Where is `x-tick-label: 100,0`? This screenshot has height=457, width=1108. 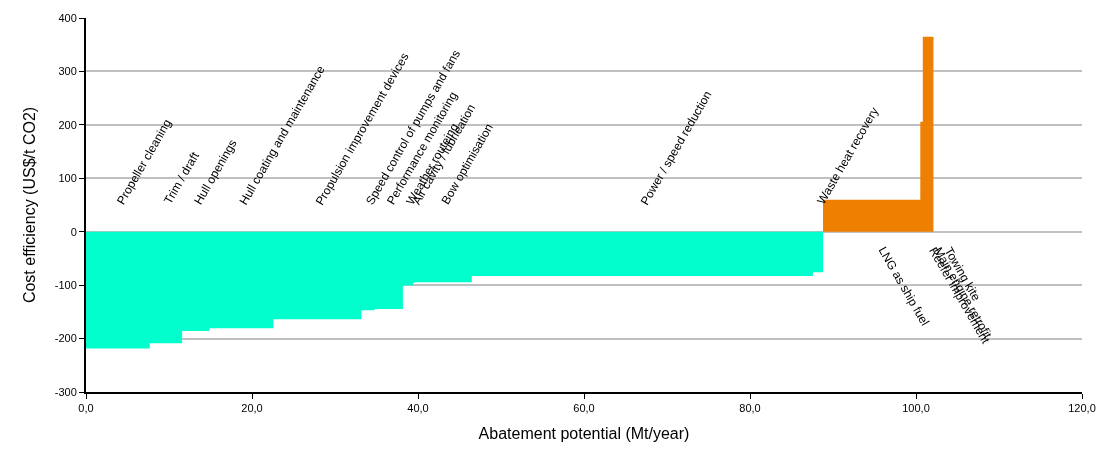 x-tick-label: 100,0 is located at coordinates (916, 408).